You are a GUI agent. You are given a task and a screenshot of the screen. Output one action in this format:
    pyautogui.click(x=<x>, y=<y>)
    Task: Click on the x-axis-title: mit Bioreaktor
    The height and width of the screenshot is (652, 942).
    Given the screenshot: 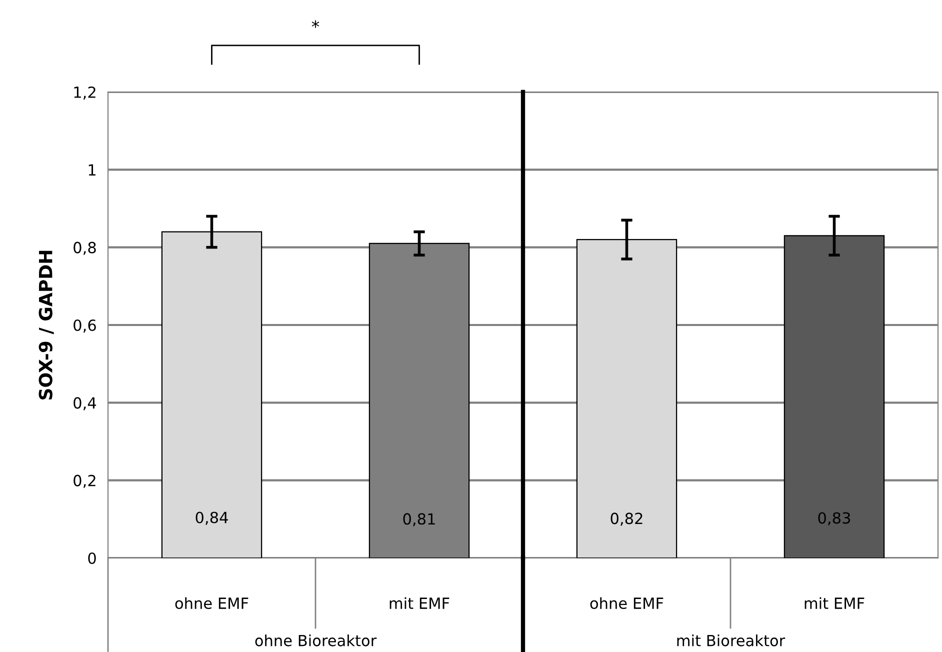 What is the action you would take?
    pyautogui.click(x=731, y=640)
    